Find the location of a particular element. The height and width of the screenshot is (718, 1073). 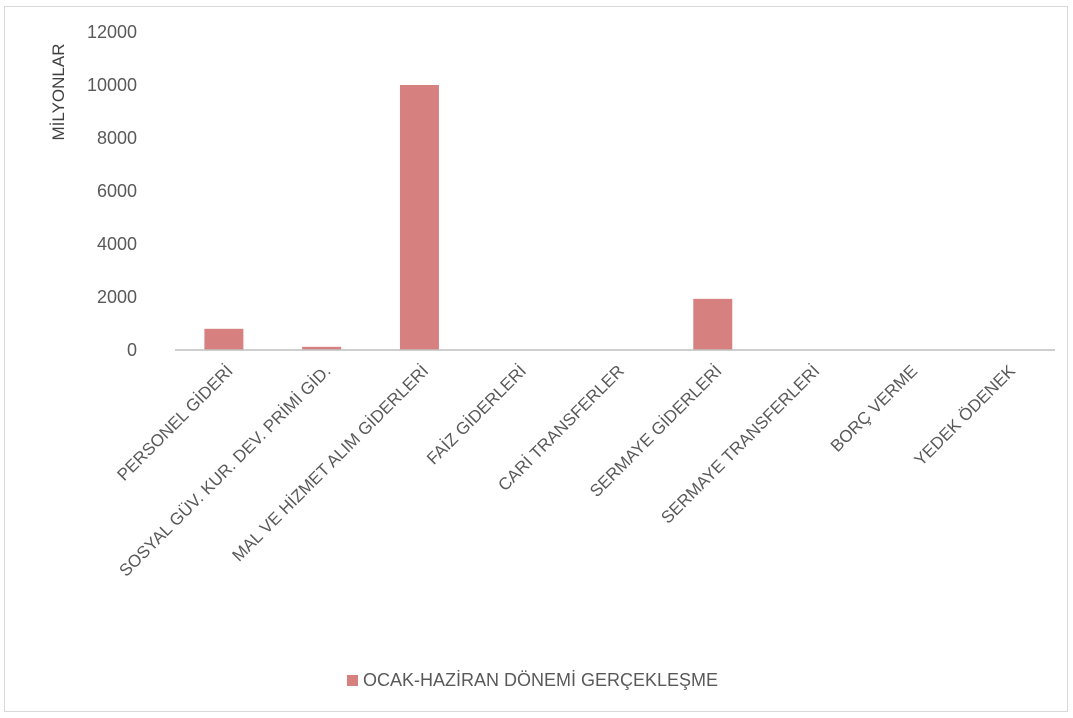

x-category-label: FAİZ GİDERLERİ is located at coordinates (476, 414).